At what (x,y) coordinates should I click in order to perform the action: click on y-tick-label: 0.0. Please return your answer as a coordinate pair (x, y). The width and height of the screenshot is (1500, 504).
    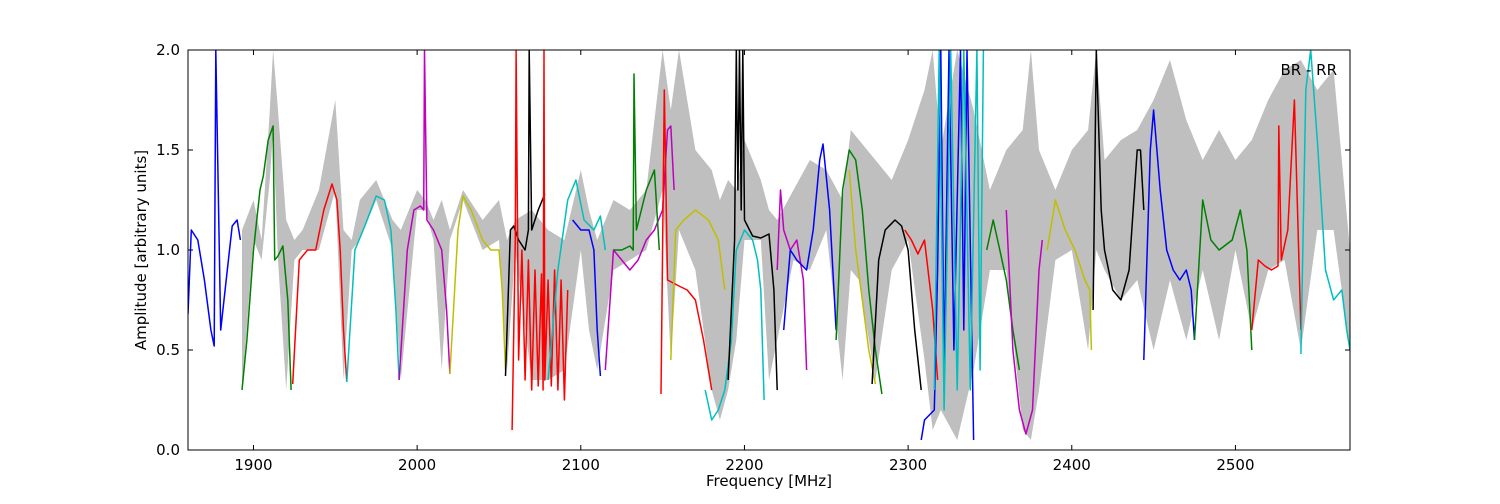
    Looking at the image, I should click on (168, 450).